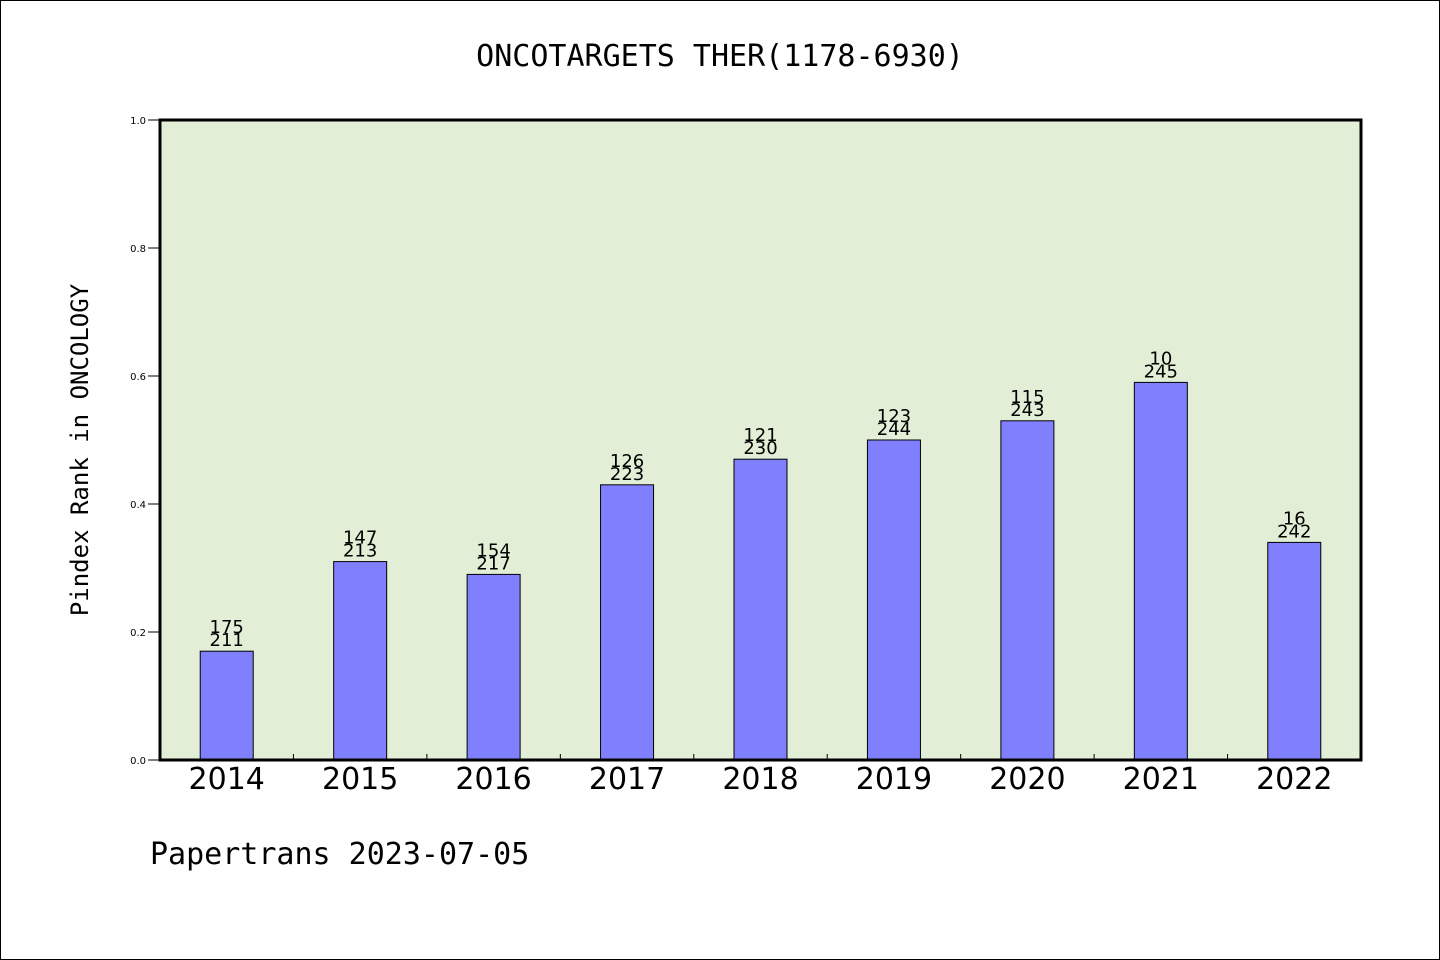 This screenshot has height=960, width=1440. Describe the element at coordinates (627, 622) in the screenshot. I see `bar-2017` at that location.